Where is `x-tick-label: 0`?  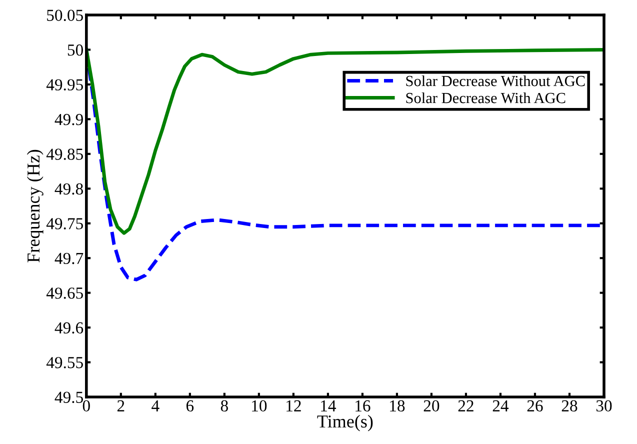 x-tick-label: 0 is located at coordinates (86, 406).